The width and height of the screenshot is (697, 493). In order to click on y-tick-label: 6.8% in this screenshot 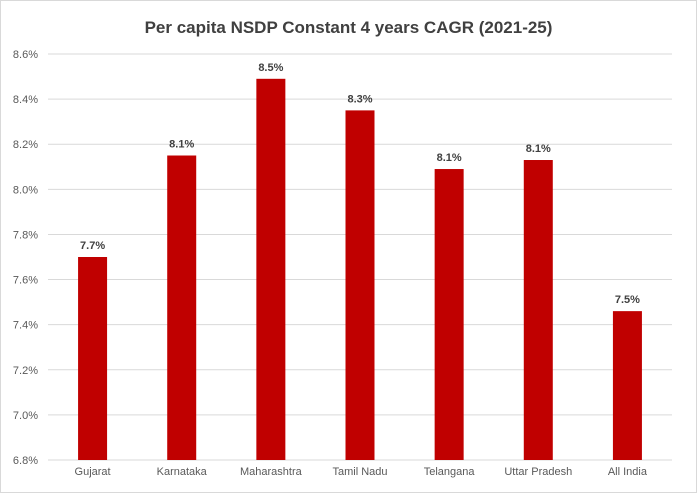, I will do `click(25, 461)`.